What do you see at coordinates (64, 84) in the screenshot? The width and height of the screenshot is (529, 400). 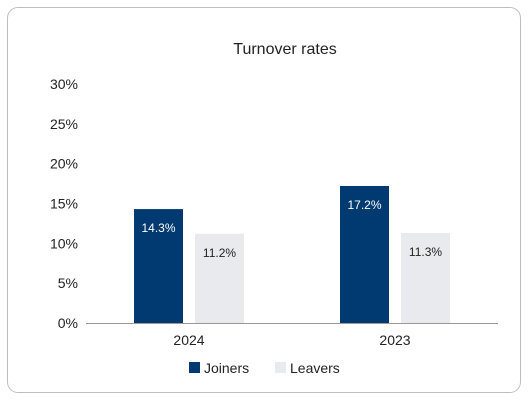 I see `y-tick-label: 30%` at bounding box center [64, 84].